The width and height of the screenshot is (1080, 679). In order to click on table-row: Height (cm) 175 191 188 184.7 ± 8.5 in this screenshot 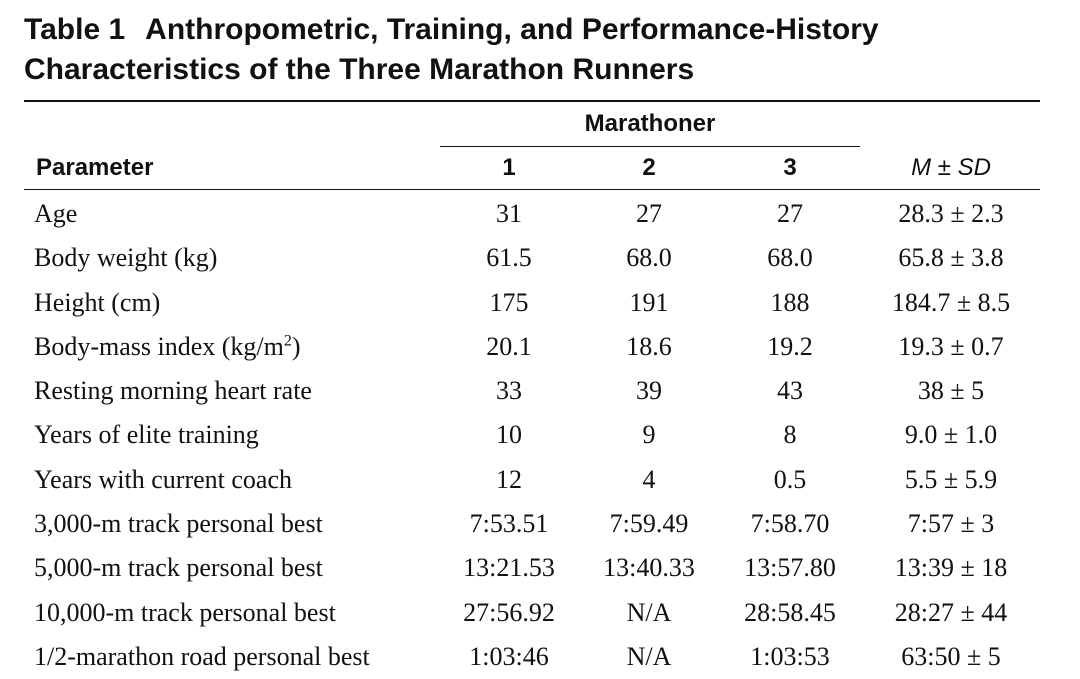, I will do `click(540, 303)`.